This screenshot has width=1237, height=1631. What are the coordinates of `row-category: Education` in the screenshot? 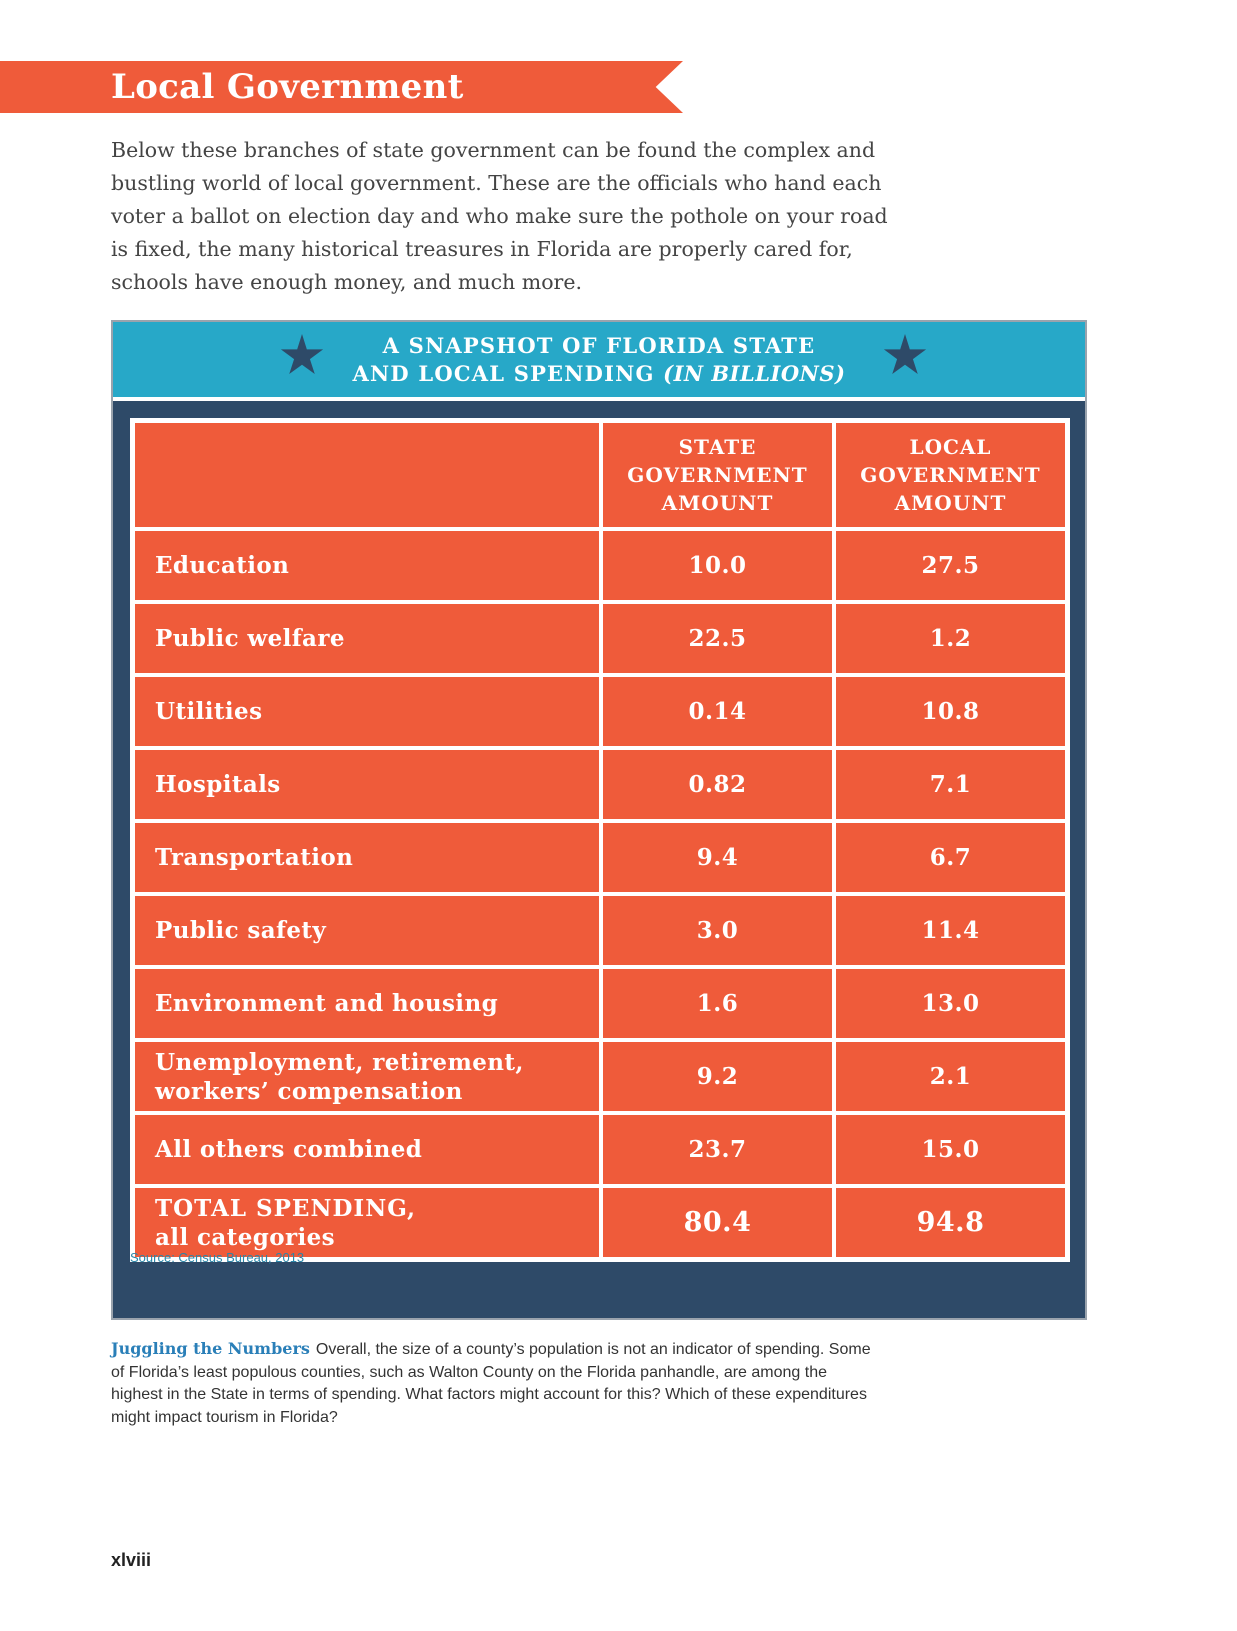 It's located at (367, 565).